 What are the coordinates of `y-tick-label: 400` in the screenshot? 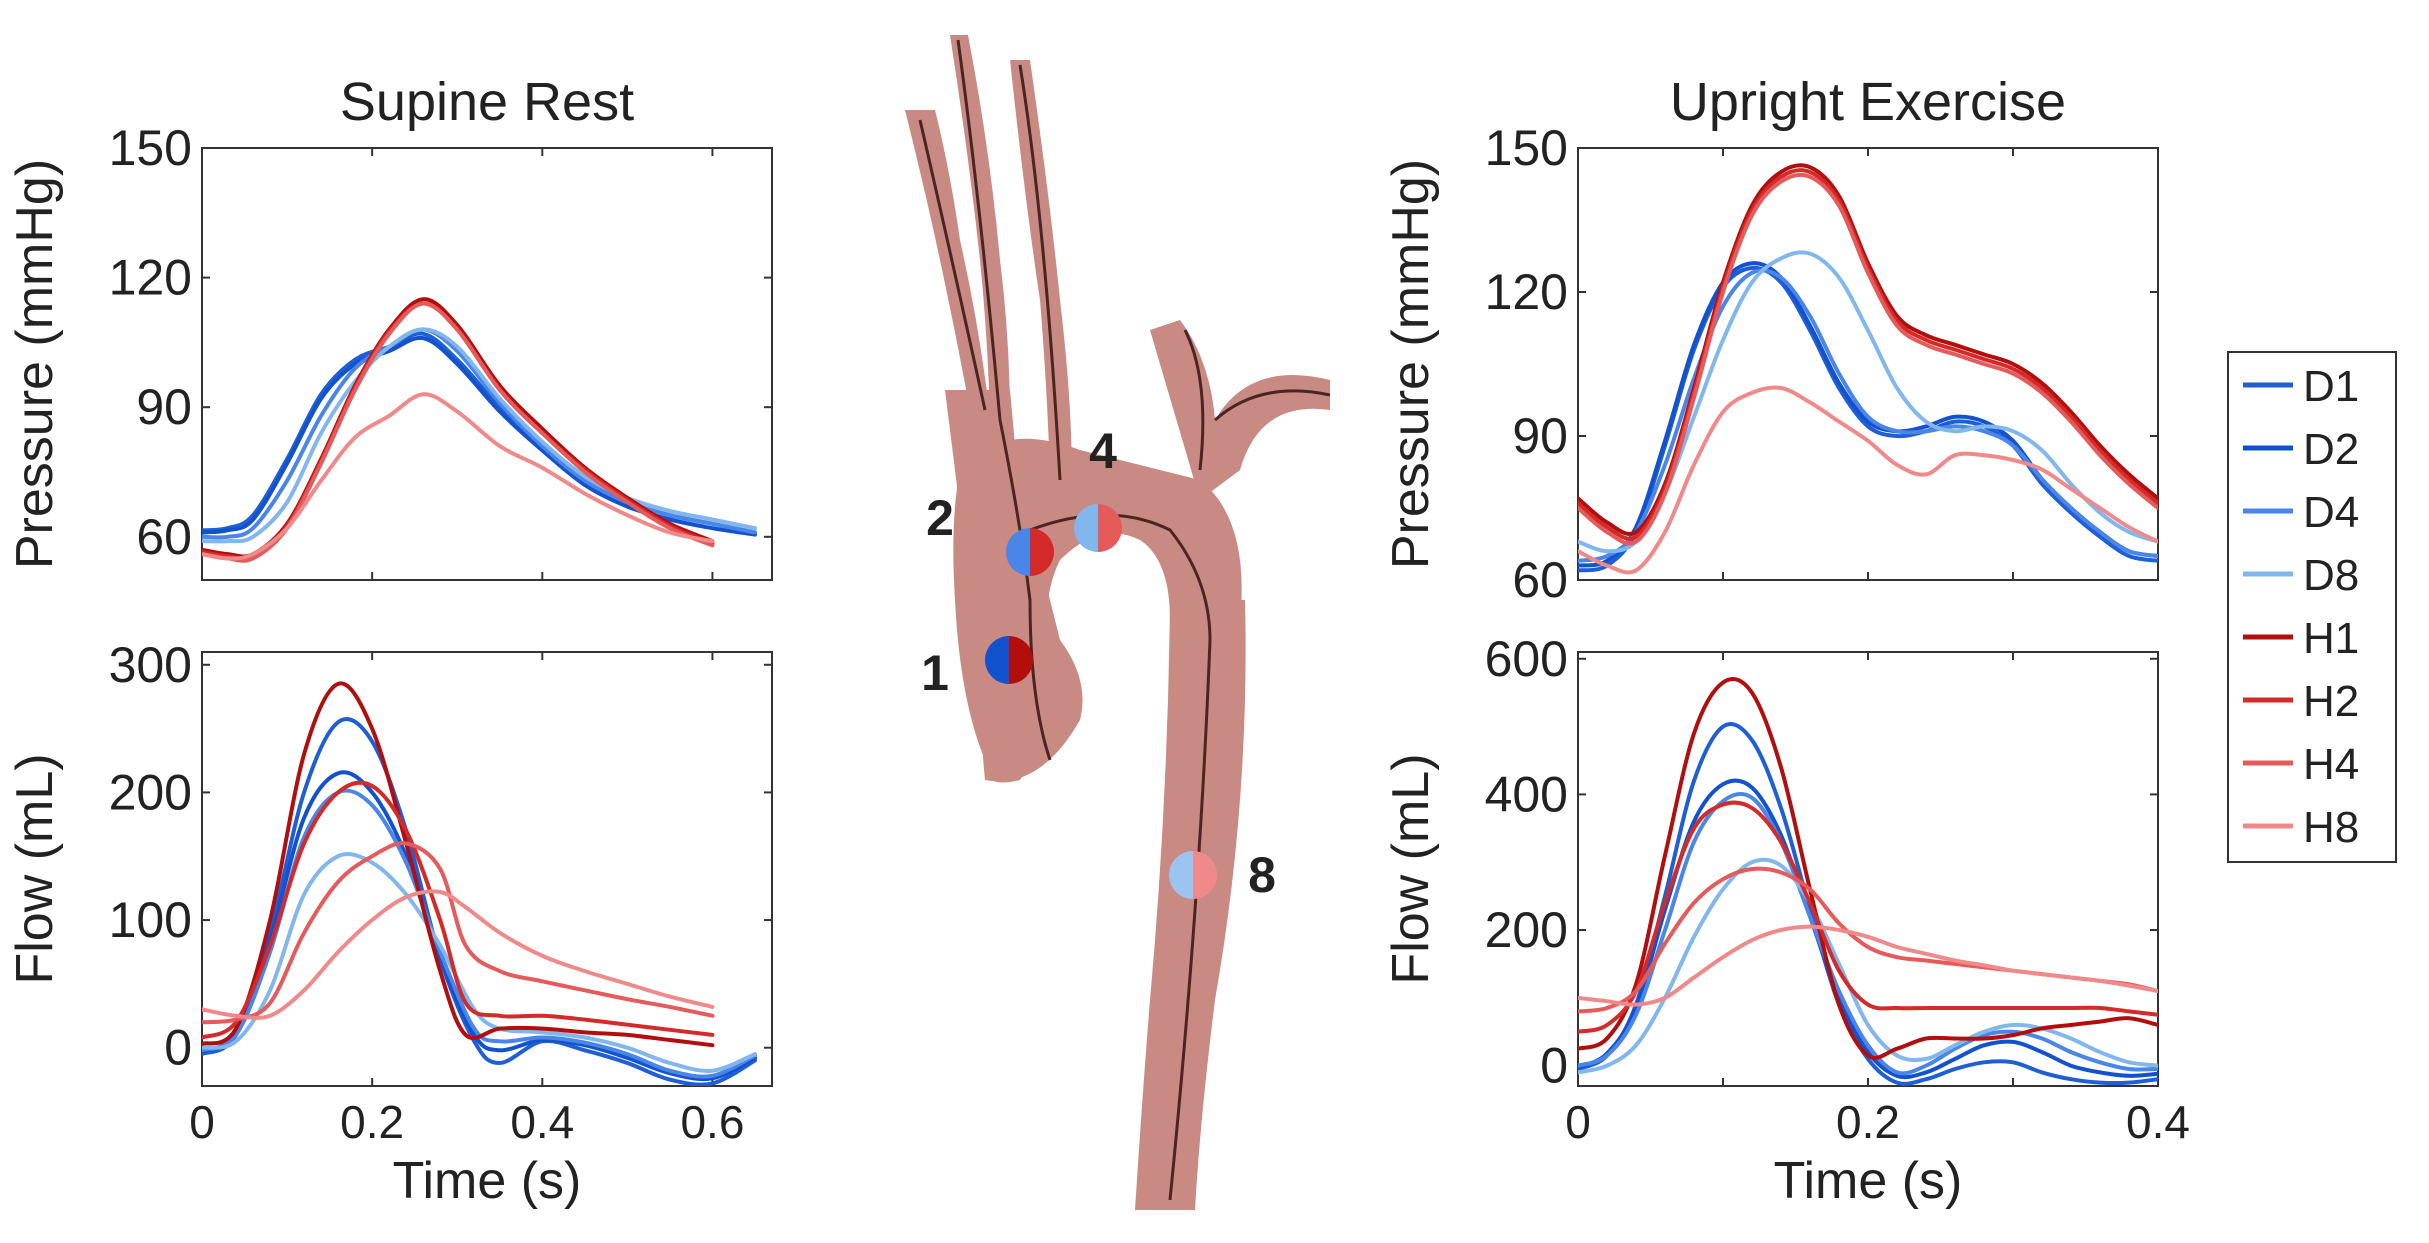 It's located at (1526, 794).